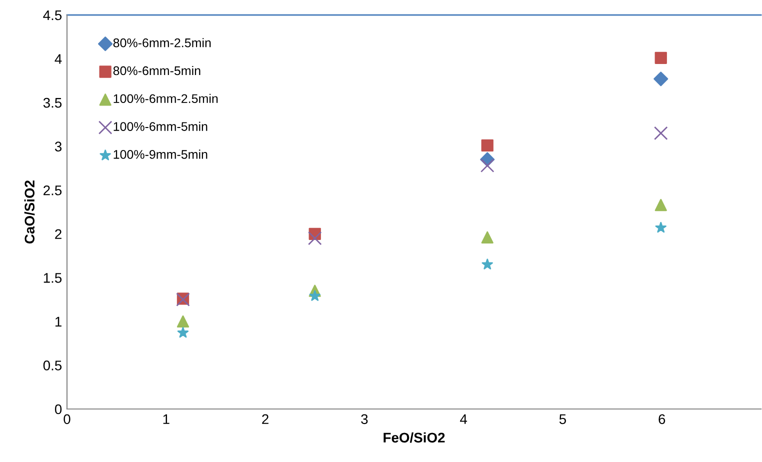 The image size is (762, 462). What do you see at coordinates (52, 365) in the screenshot?
I see `y-tick-label: 0.5` at bounding box center [52, 365].